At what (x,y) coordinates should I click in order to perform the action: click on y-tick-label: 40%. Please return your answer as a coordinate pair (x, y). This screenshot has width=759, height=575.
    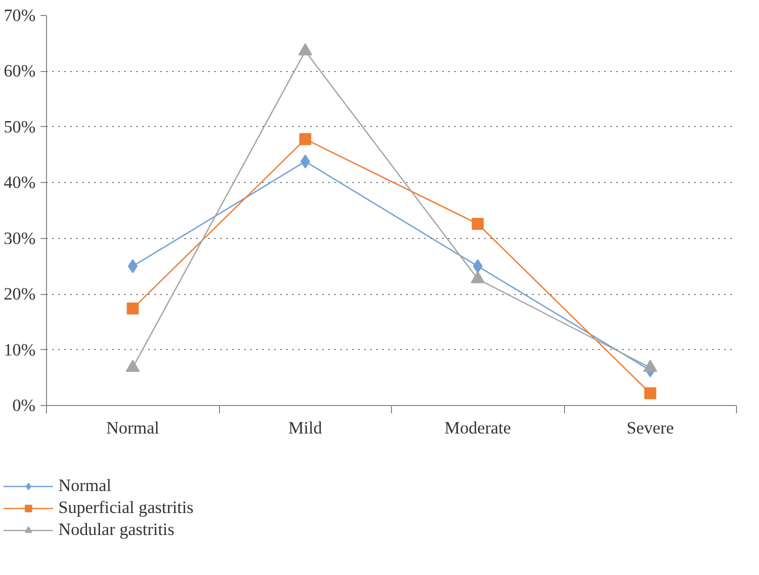
    Looking at the image, I should click on (20, 182).